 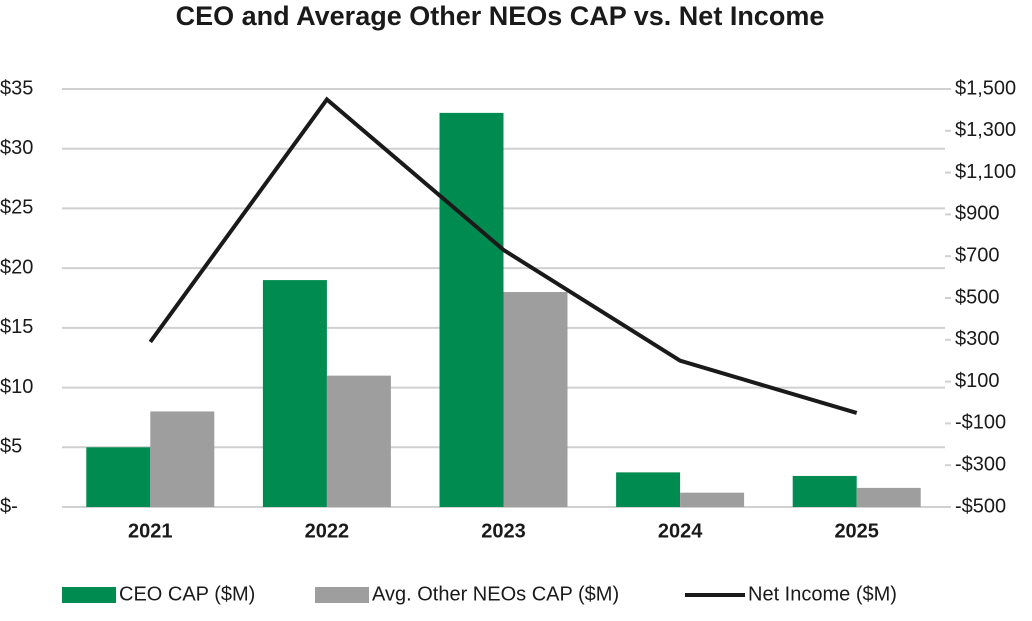 What do you see at coordinates (187, 594) in the screenshot?
I see `legend-label: CEO CAP ($M)` at bounding box center [187, 594].